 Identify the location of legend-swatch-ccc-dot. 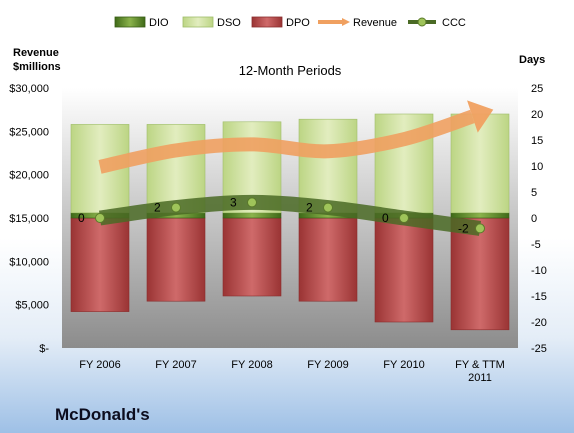
(422, 22).